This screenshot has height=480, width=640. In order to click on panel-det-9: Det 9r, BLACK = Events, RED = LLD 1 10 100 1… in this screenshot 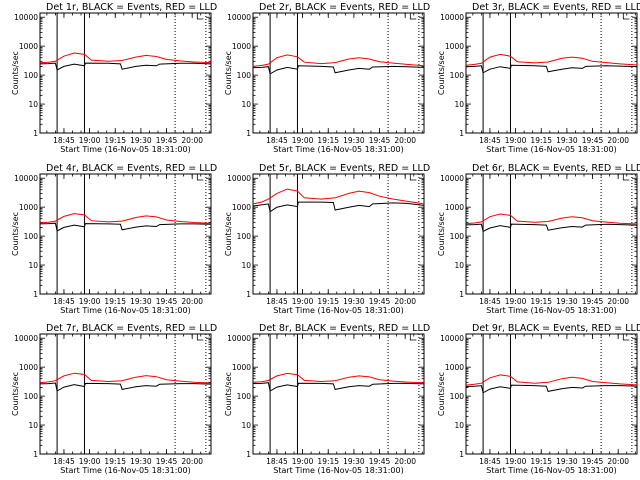, I will do `click(538, 399)`.